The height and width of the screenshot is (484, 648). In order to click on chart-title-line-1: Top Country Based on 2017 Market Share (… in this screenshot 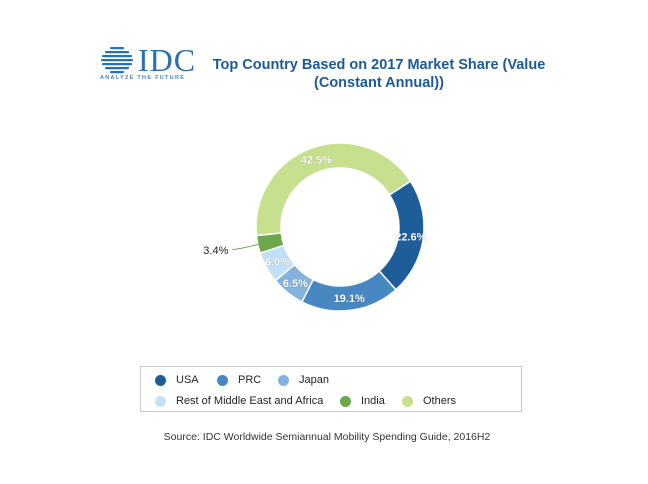, I will do `click(379, 65)`.